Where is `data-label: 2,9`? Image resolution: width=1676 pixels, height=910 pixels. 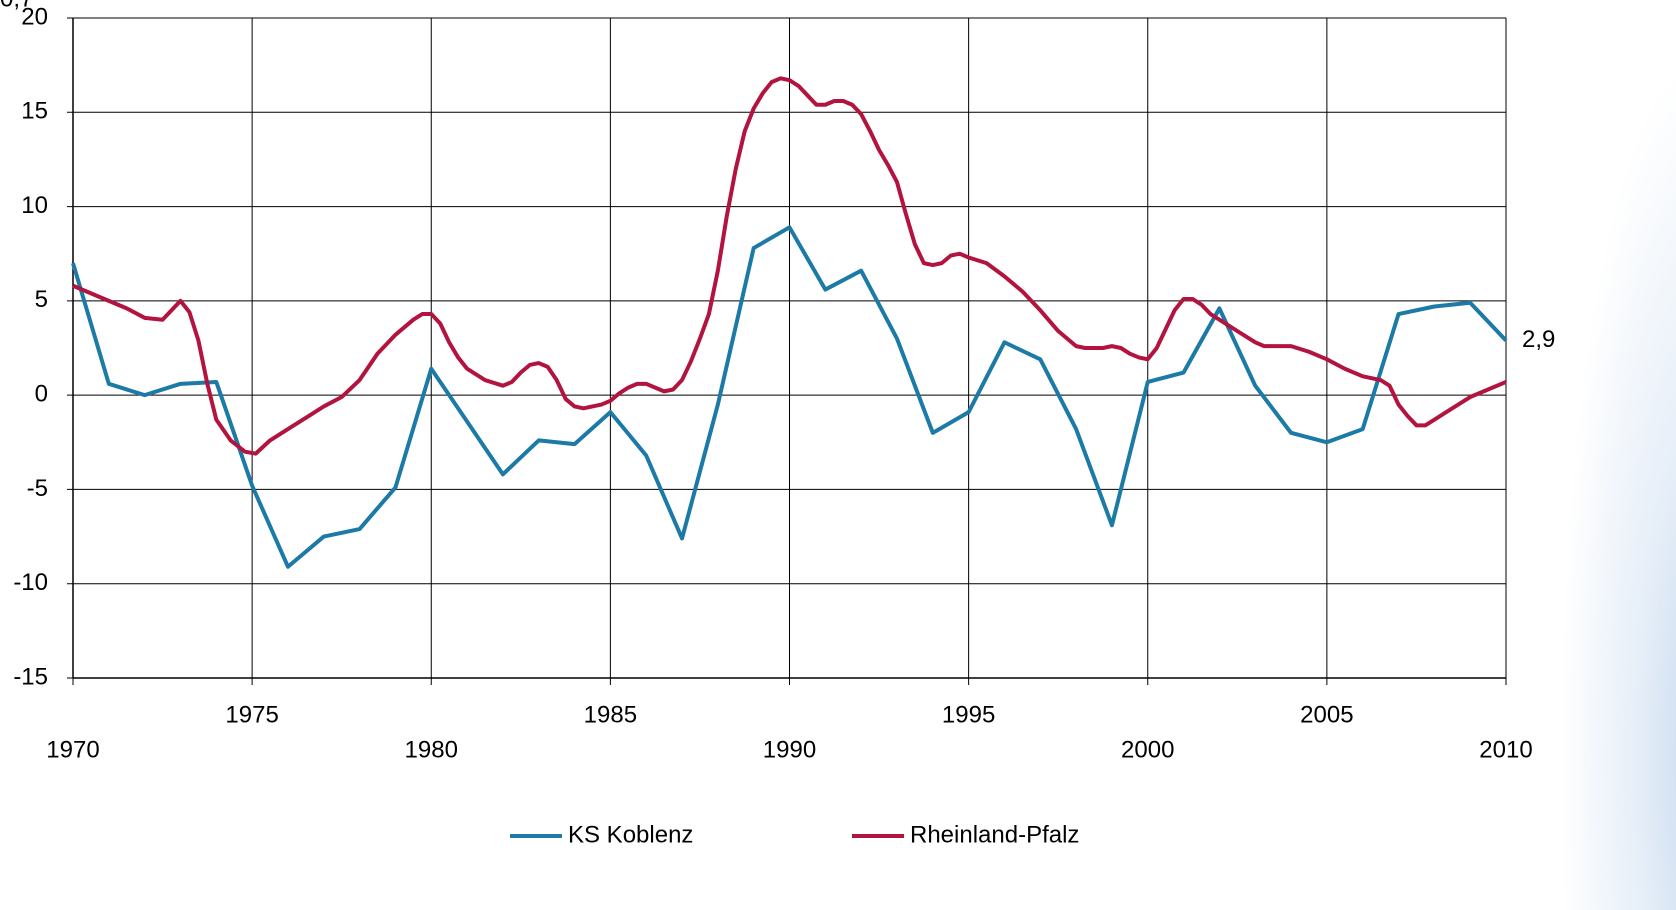
data-label: 2,9 is located at coordinates (1538, 339).